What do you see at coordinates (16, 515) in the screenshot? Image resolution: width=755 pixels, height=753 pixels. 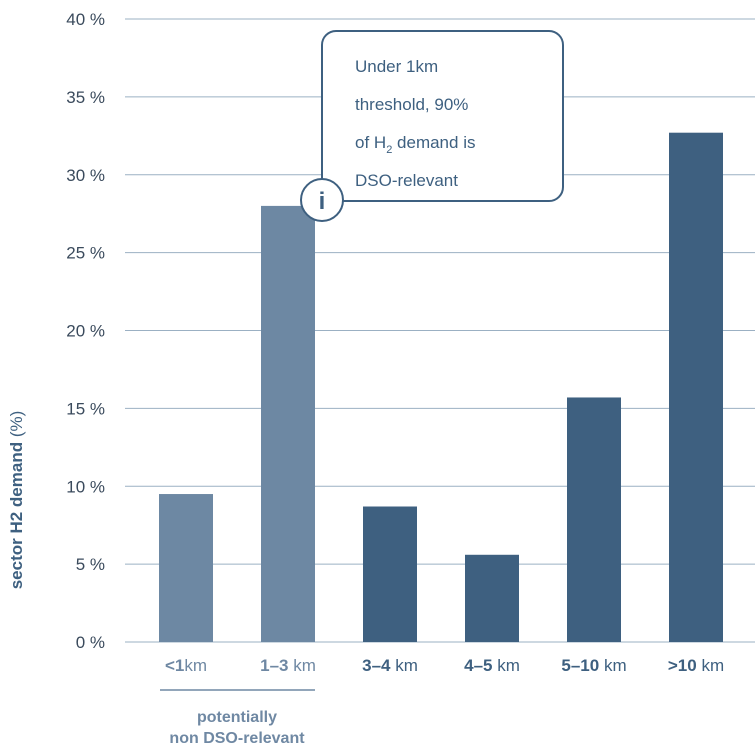 I see `y-axis-label-main: sector H2 demand` at bounding box center [16, 515].